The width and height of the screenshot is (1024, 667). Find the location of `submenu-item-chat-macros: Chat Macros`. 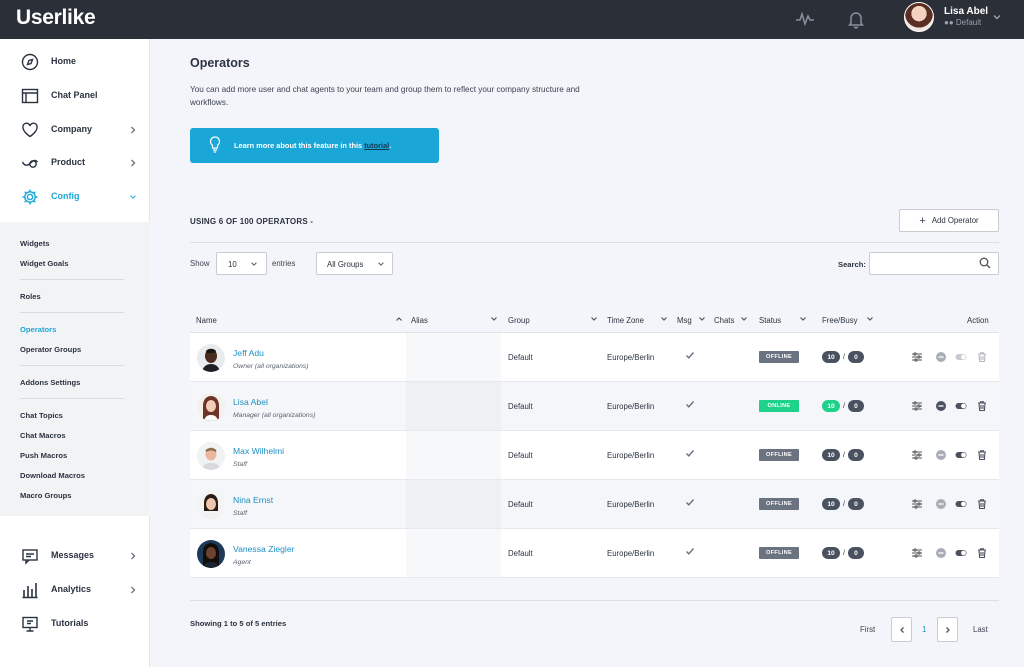

submenu-item-chat-macros: Chat Macros is located at coordinates (43, 435).